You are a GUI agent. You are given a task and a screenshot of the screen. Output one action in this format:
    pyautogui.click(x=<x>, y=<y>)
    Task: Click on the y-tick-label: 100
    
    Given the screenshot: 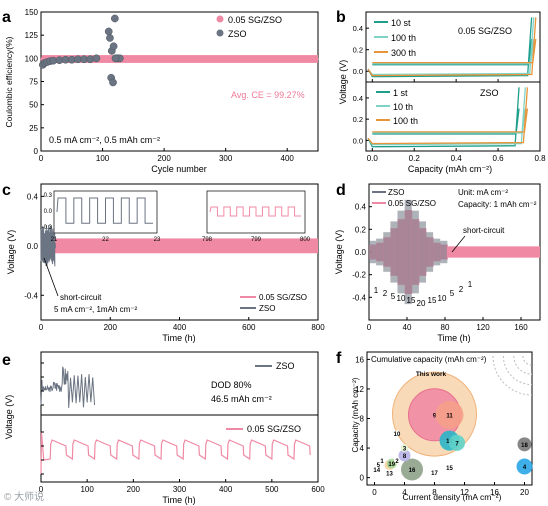 What is the action you would take?
    pyautogui.click(x=32, y=58)
    